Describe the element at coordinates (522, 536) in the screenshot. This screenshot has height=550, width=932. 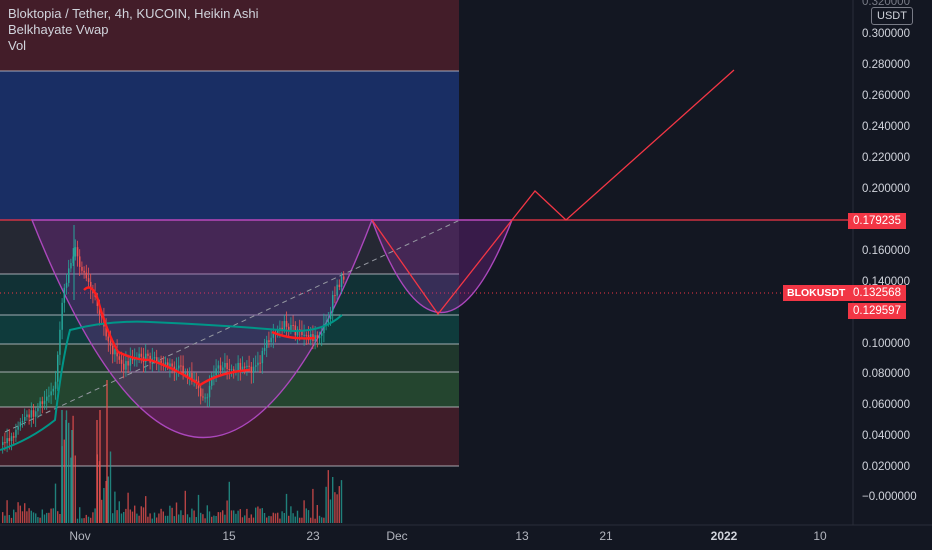
I see `x-tick-label: 13` at that location.